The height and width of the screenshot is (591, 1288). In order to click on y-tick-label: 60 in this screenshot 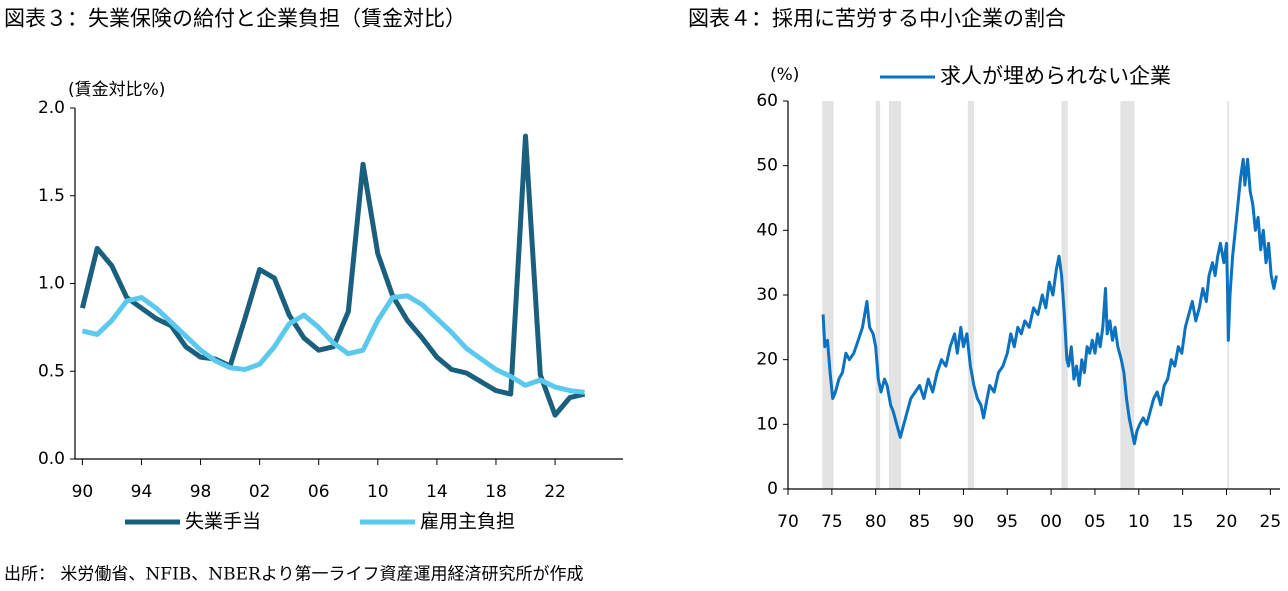, I will do `click(767, 101)`.